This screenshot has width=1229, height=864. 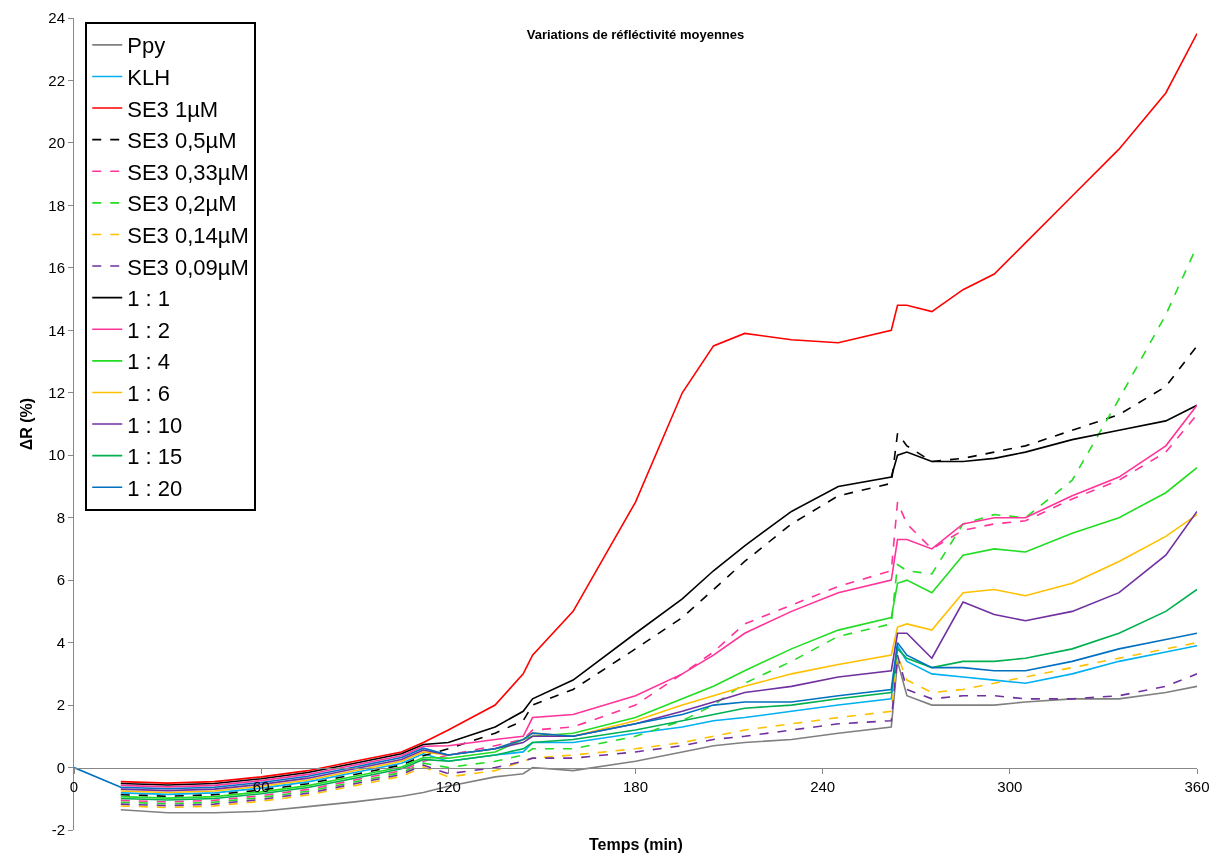 I want to click on legend-label: 1 : 20, so click(x=155, y=488).